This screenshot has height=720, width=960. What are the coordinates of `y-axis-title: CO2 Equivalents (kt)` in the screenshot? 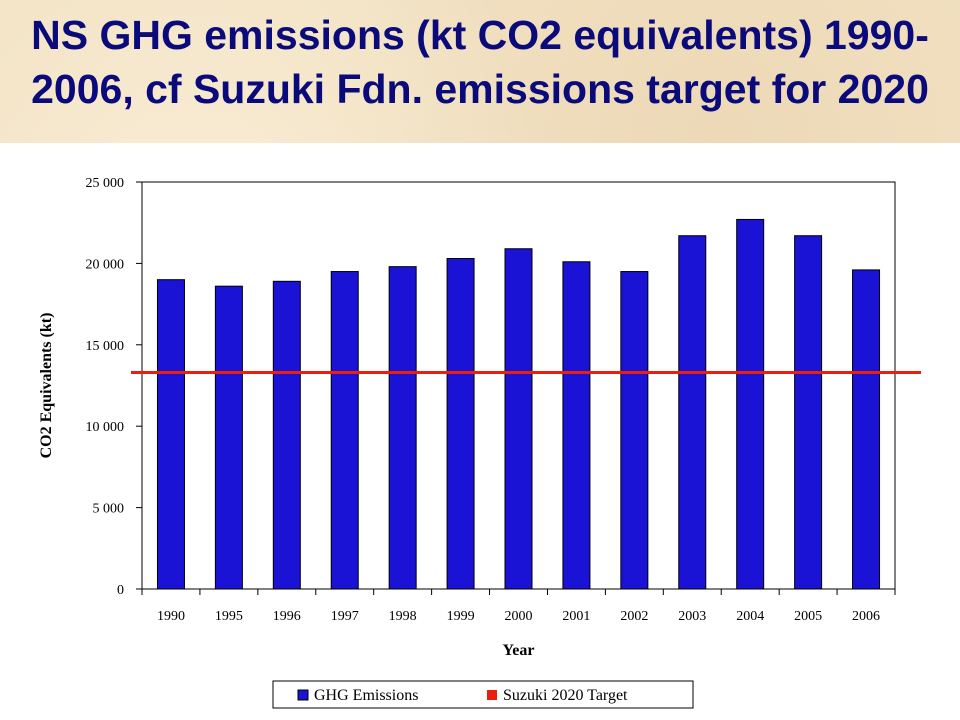 It's located at (46, 386).